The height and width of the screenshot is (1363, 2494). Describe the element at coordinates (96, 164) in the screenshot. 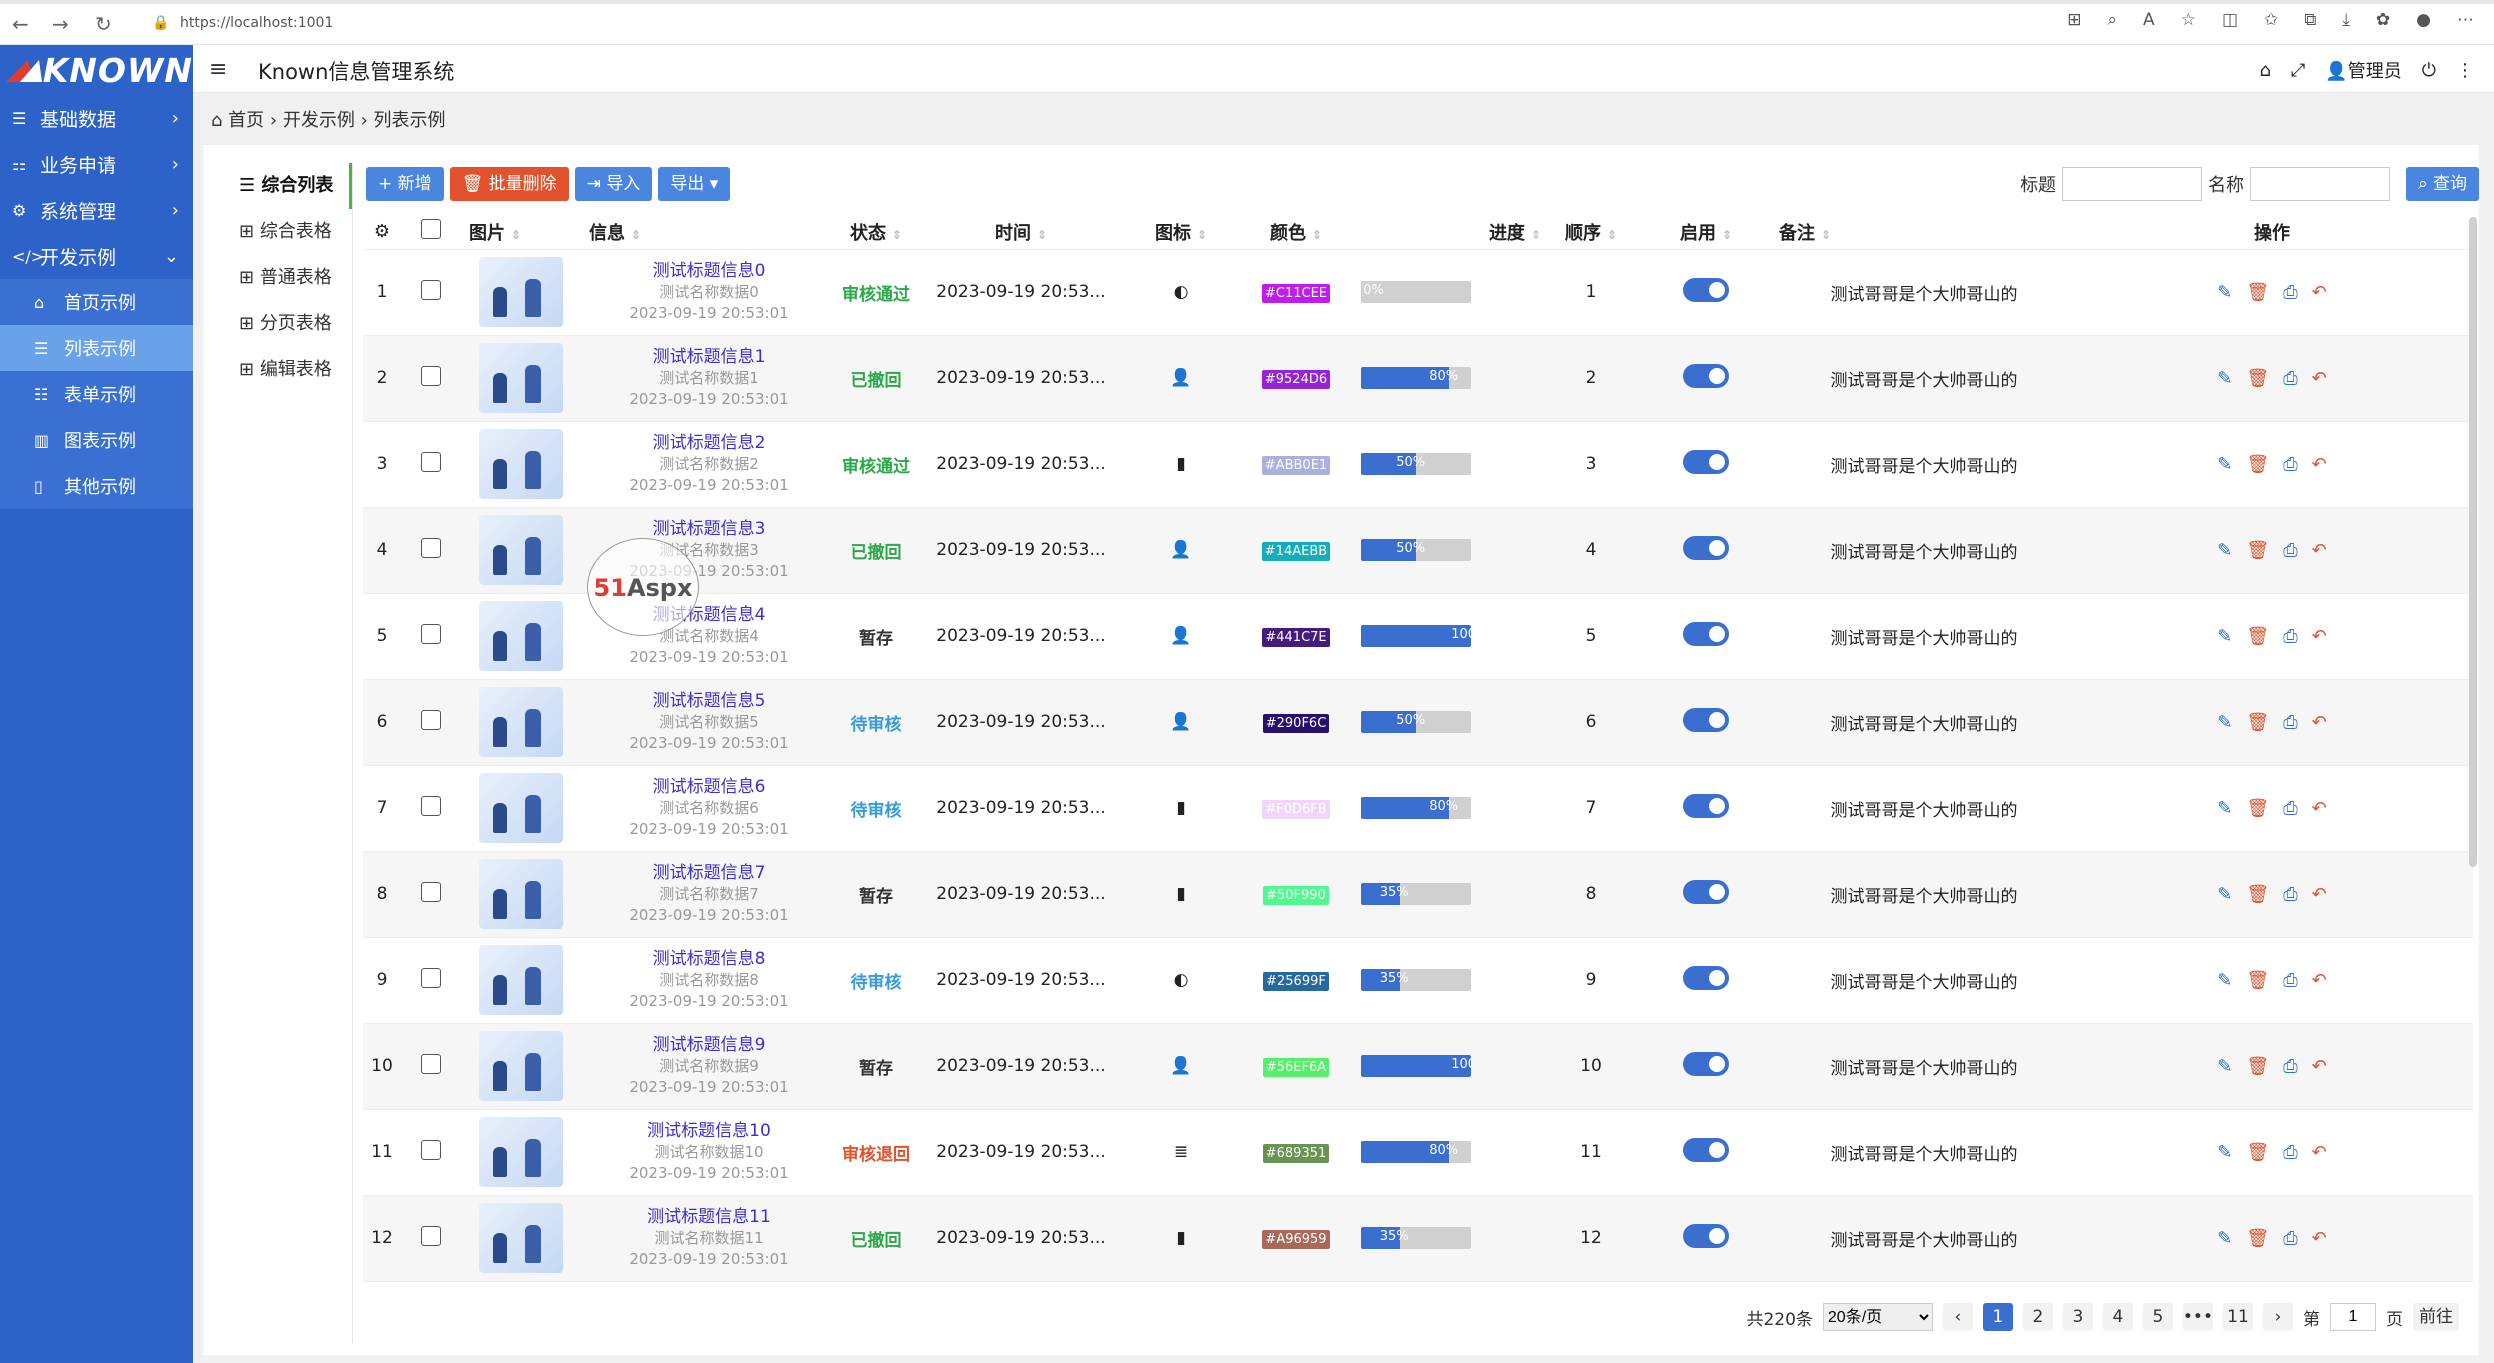

I see `sidebar-item-business: ⚏ 业务申请 ›` at that location.